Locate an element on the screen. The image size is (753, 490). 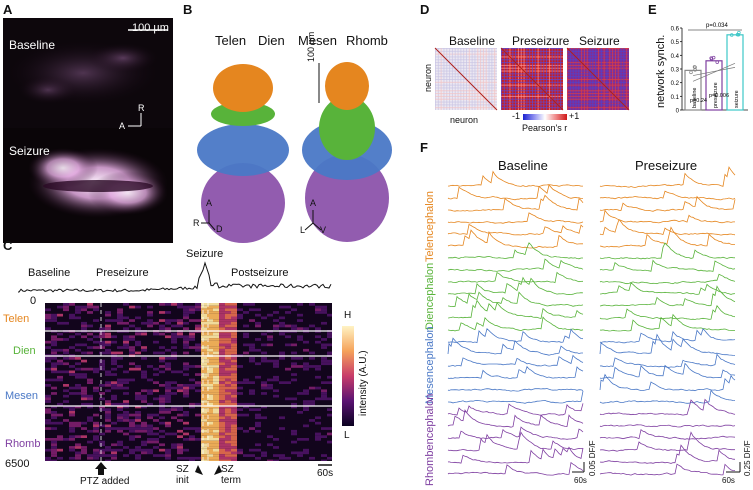
e-ytick-label: 0.2 is located at coordinates (675, 84).